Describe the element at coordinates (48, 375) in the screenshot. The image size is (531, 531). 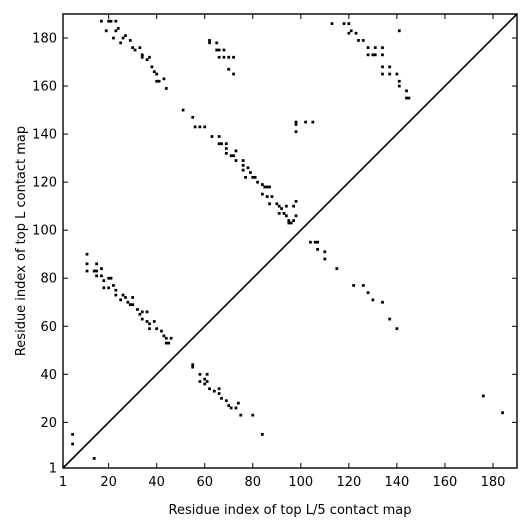
I see `y-tick-label: 40` at that location.